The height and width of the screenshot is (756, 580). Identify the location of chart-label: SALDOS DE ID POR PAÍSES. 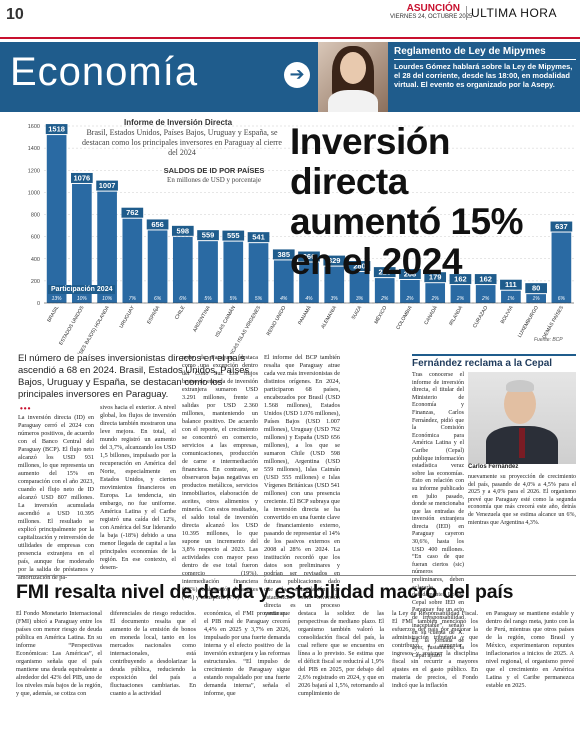
(214, 170).